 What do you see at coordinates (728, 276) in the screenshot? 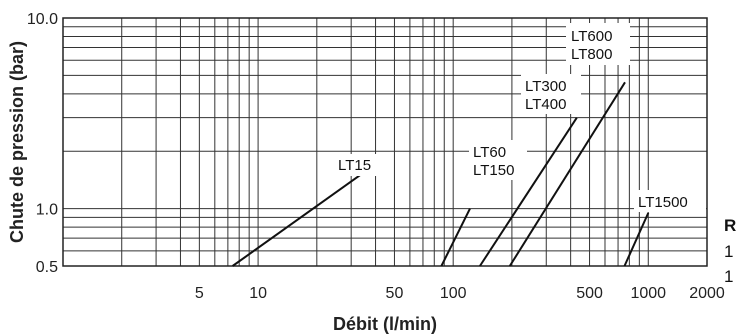
I see `side-text-1b: 1` at bounding box center [728, 276].